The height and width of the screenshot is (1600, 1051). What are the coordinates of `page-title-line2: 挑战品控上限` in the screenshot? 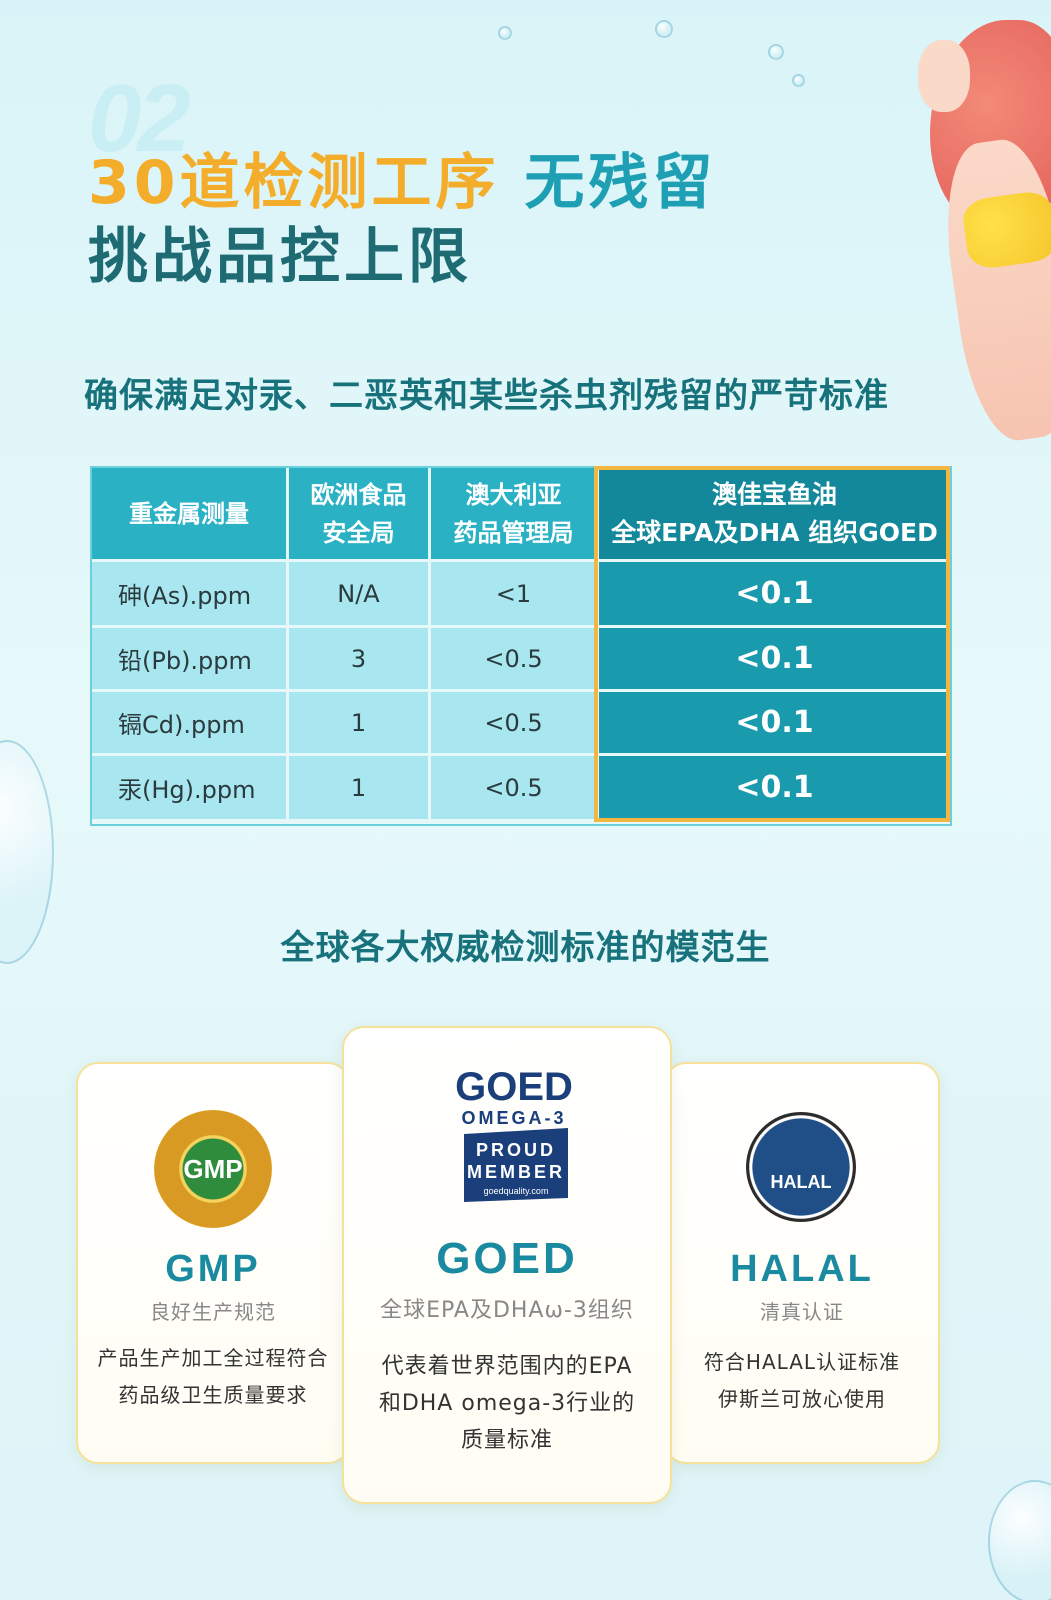 It's located at (280, 257).